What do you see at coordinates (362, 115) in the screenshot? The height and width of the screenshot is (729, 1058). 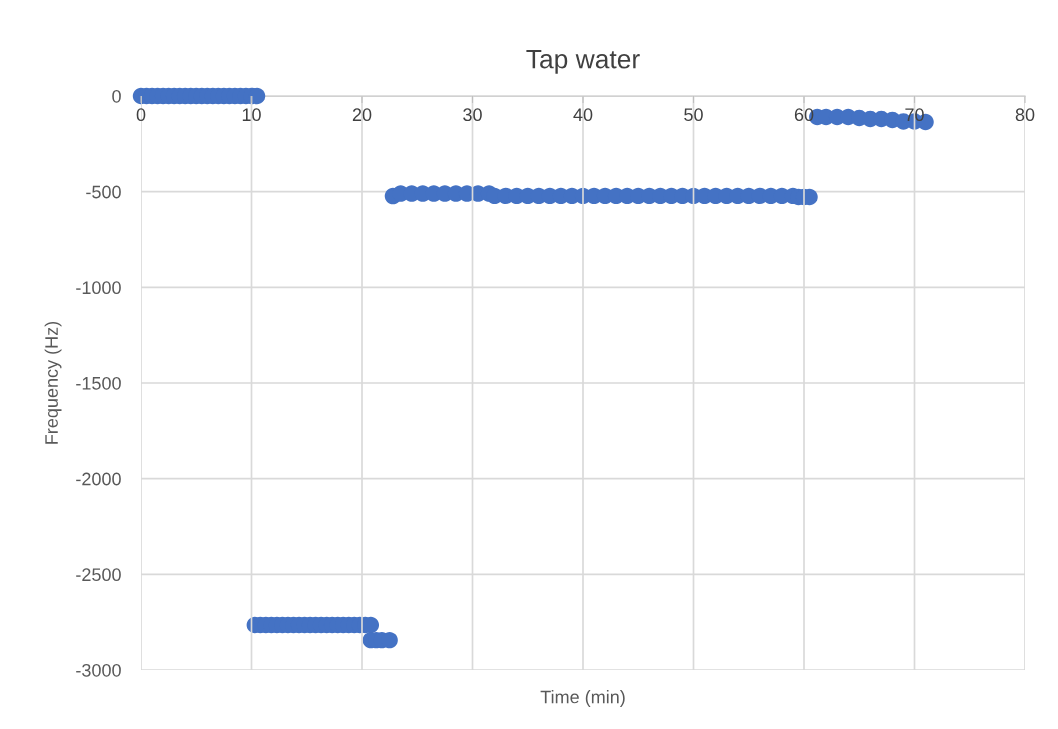 I see `x-tick-label: 20` at bounding box center [362, 115].